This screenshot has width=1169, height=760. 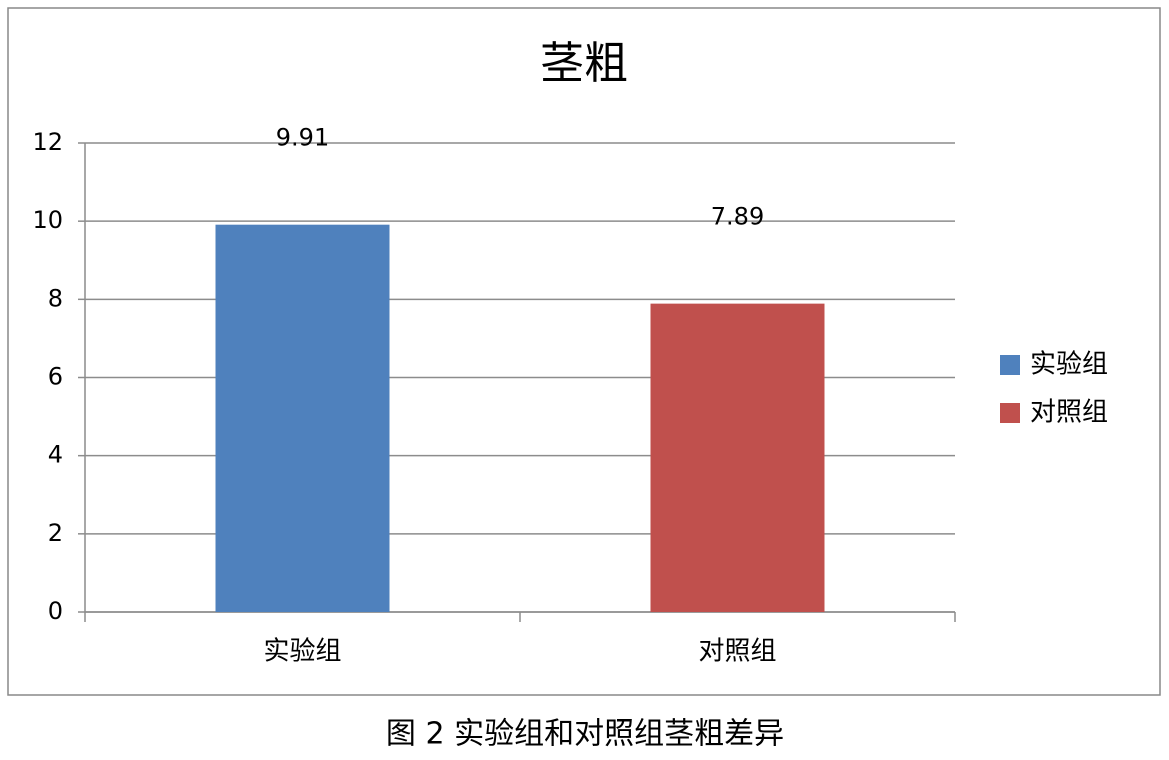 What do you see at coordinates (55, 611) in the screenshot?
I see `y-tick-label: 0` at bounding box center [55, 611].